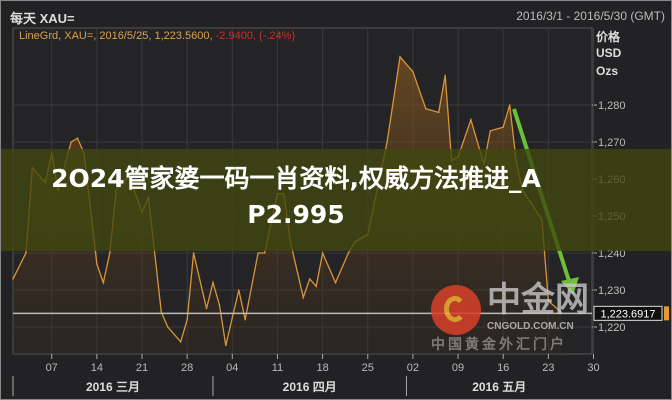  Describe the element at coordinates (530, 326) in the screenshot. I see `watermark-domain: CNGOLD.COM.CN` at that location.